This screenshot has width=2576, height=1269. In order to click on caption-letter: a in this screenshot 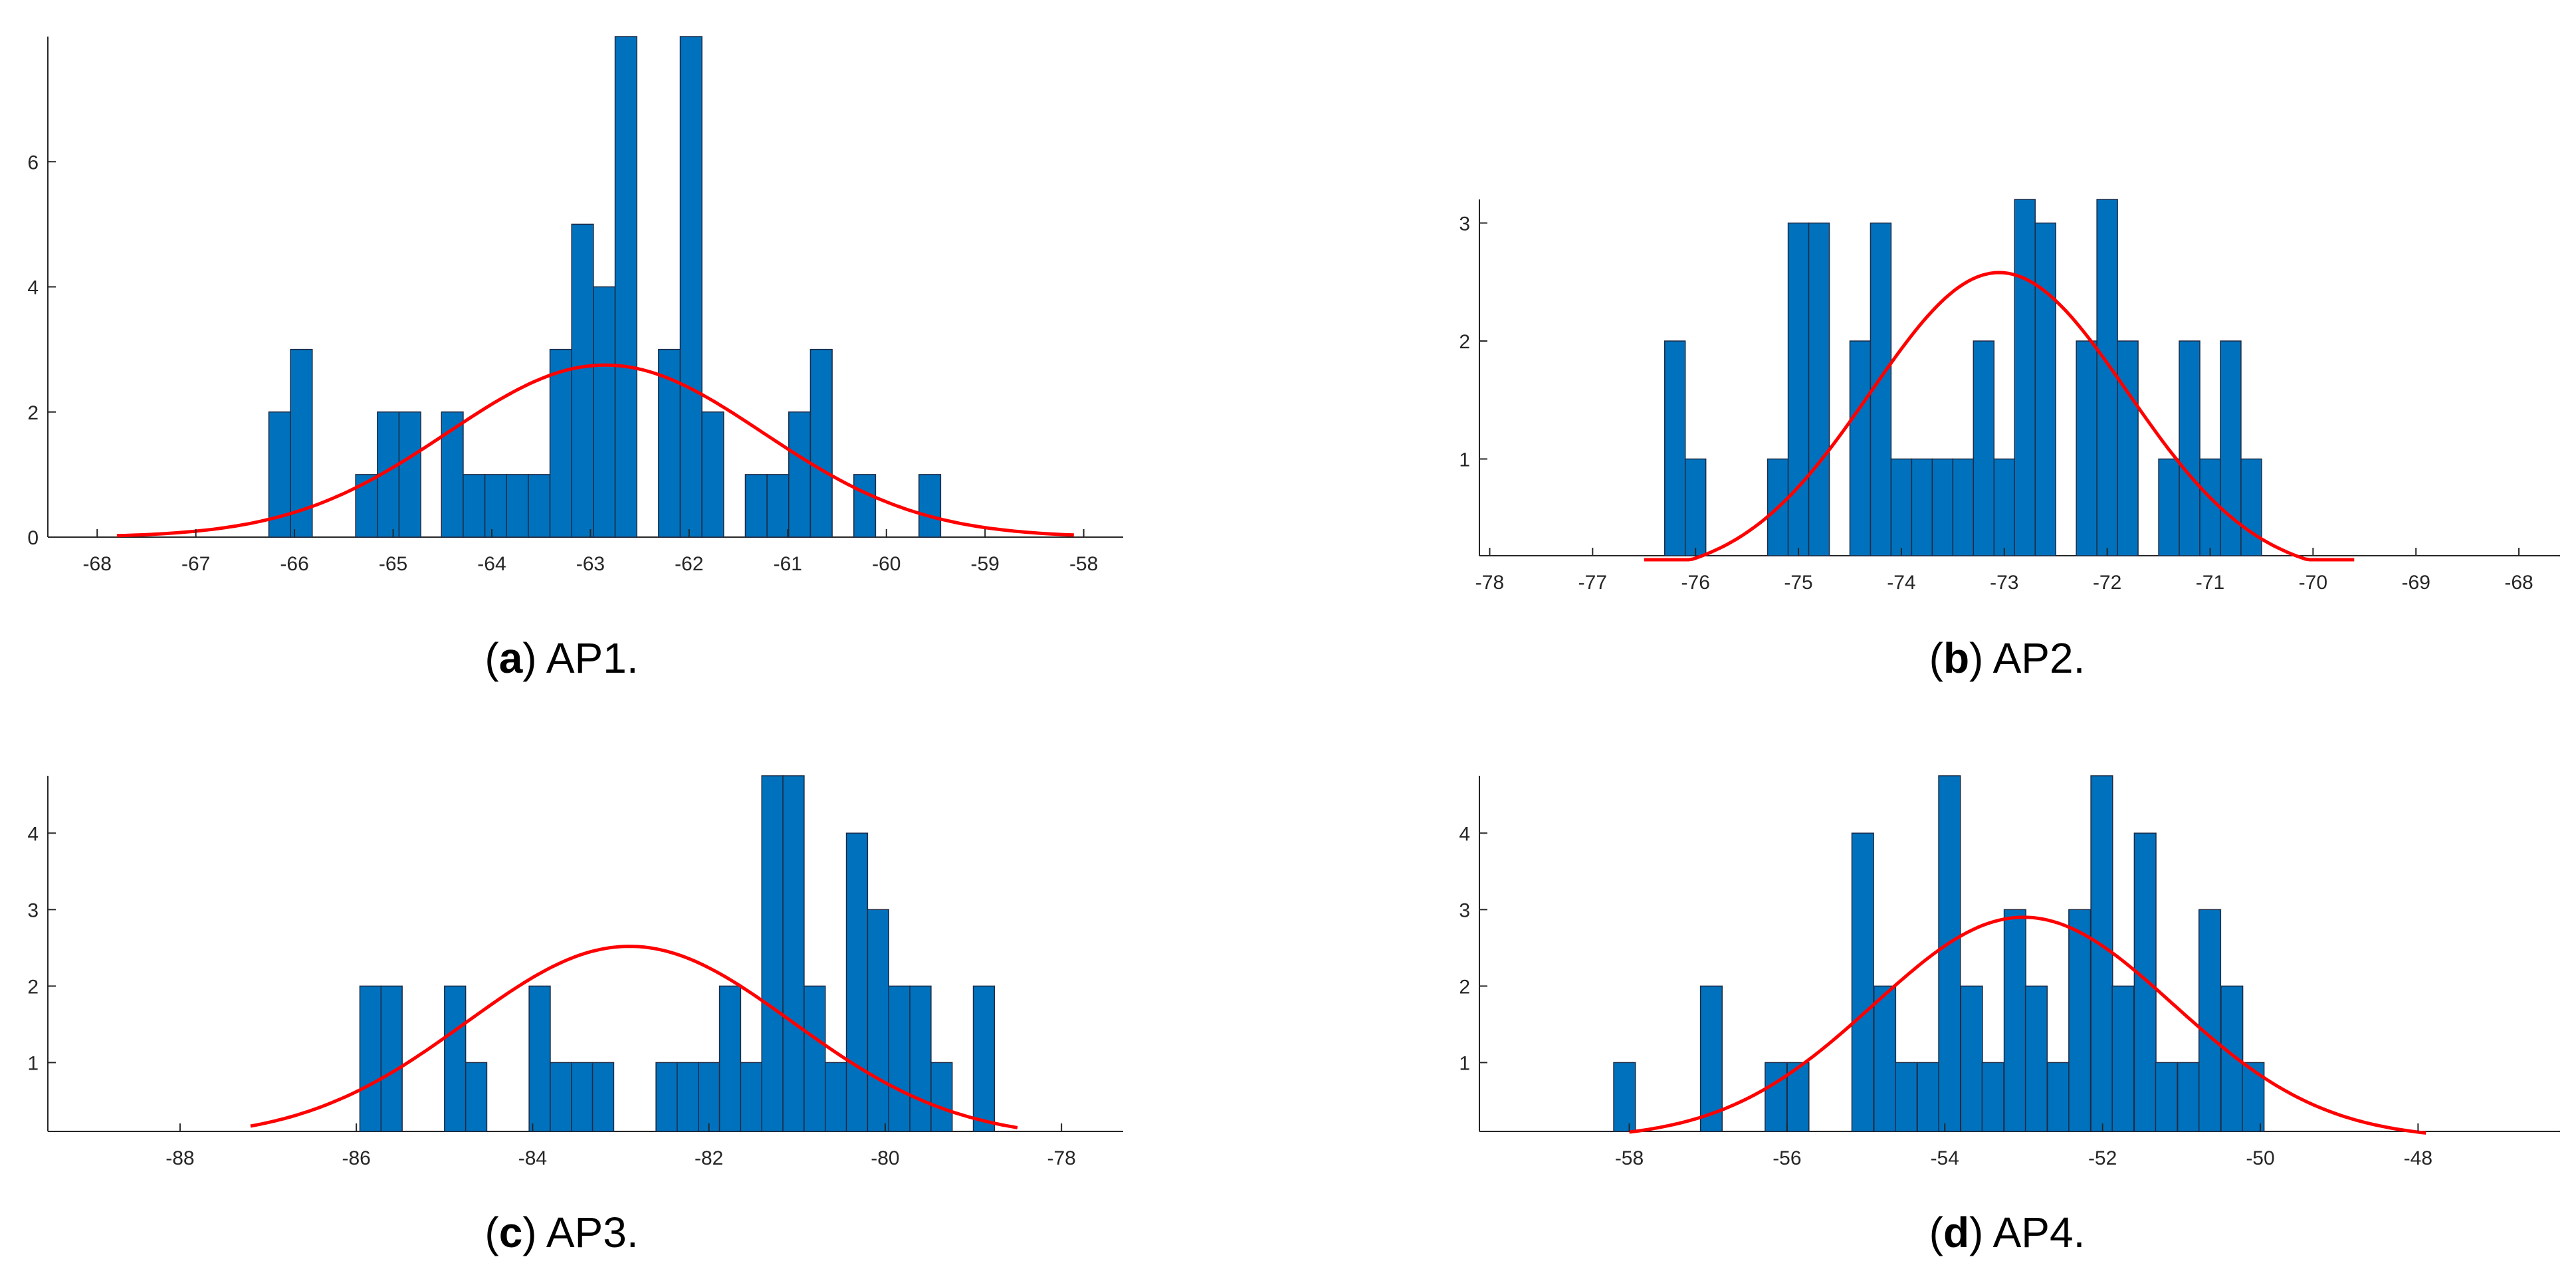, I will do `click(511, 658)`.